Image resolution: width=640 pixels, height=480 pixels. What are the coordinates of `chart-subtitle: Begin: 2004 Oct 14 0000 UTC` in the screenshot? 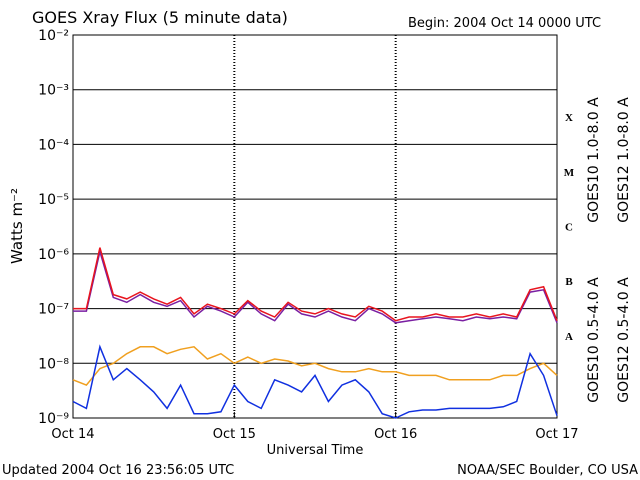 It's located at (504, 23).